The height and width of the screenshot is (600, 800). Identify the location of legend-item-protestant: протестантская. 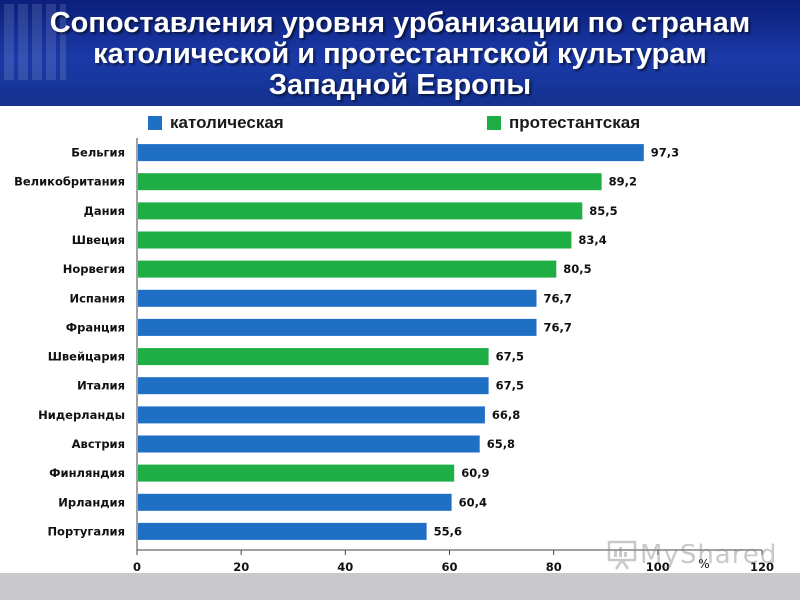
(563, 123).